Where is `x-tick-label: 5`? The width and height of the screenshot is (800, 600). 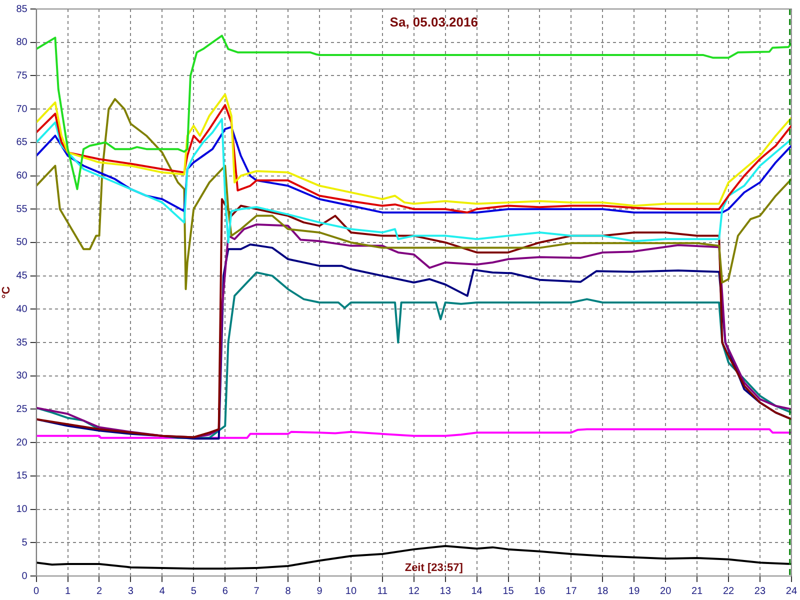
x-tick-label: 5 is located at coordinates (193, 591).